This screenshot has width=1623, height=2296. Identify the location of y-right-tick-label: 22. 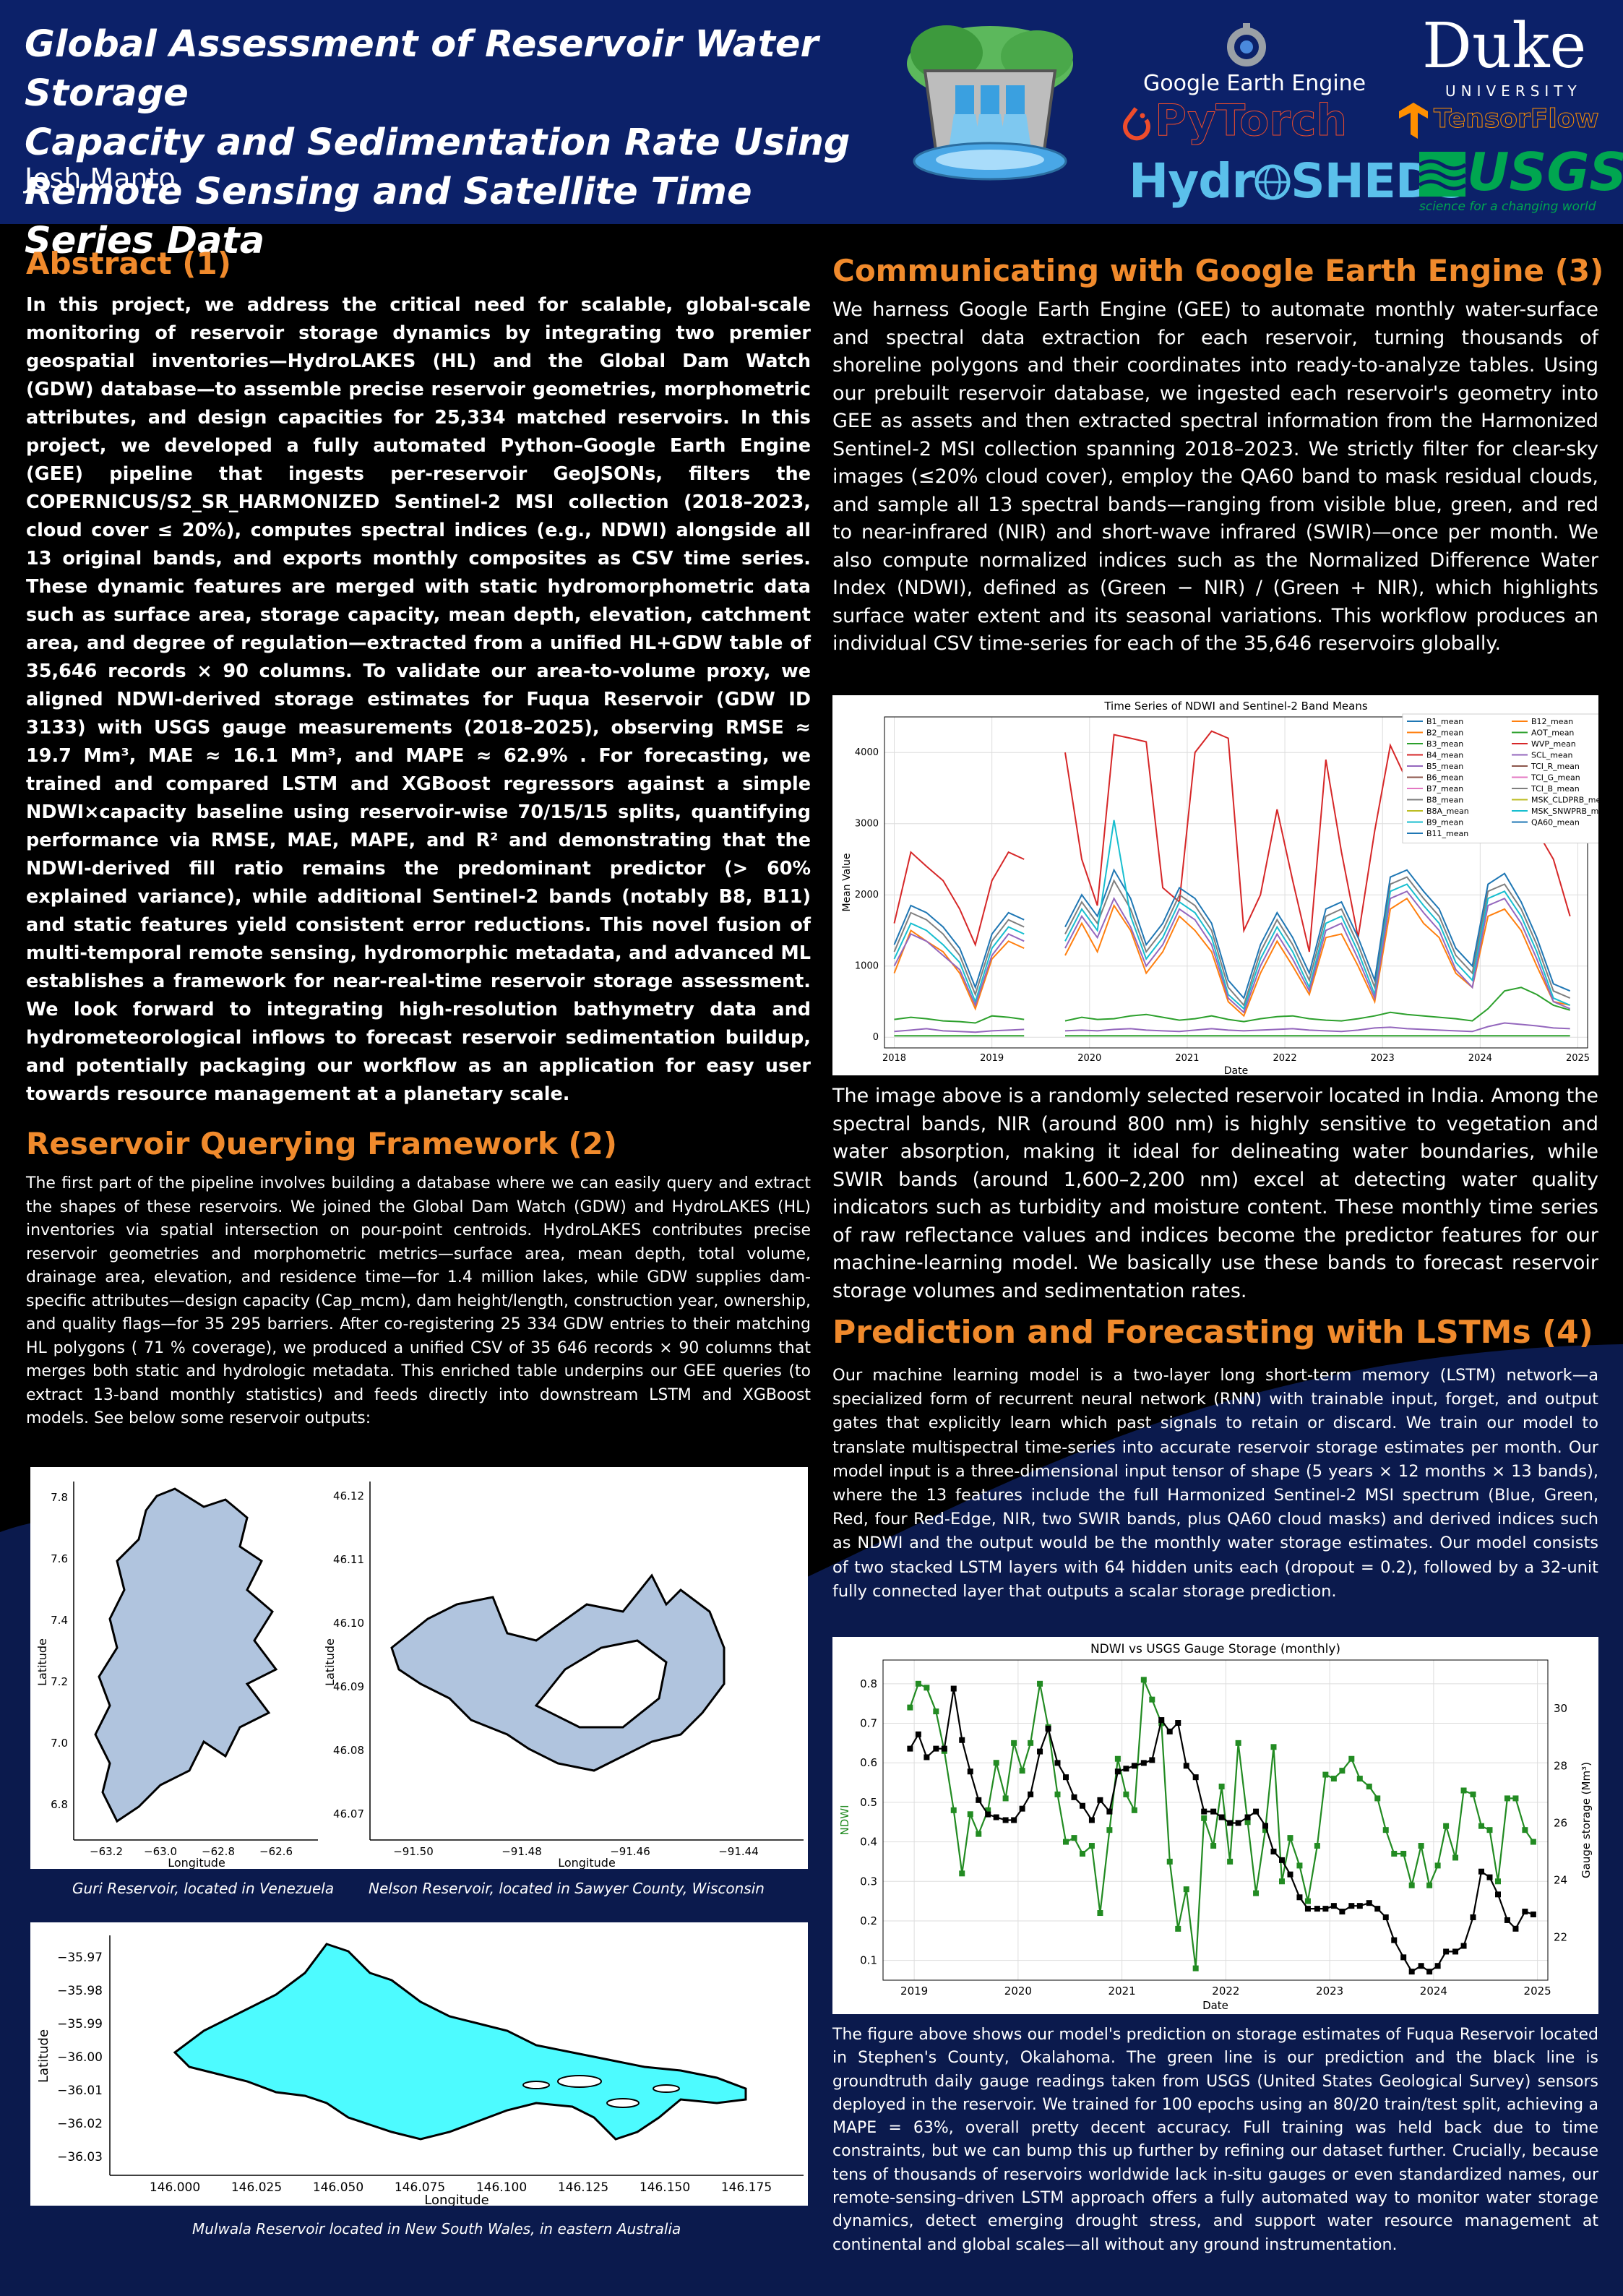
(1560, 1937).